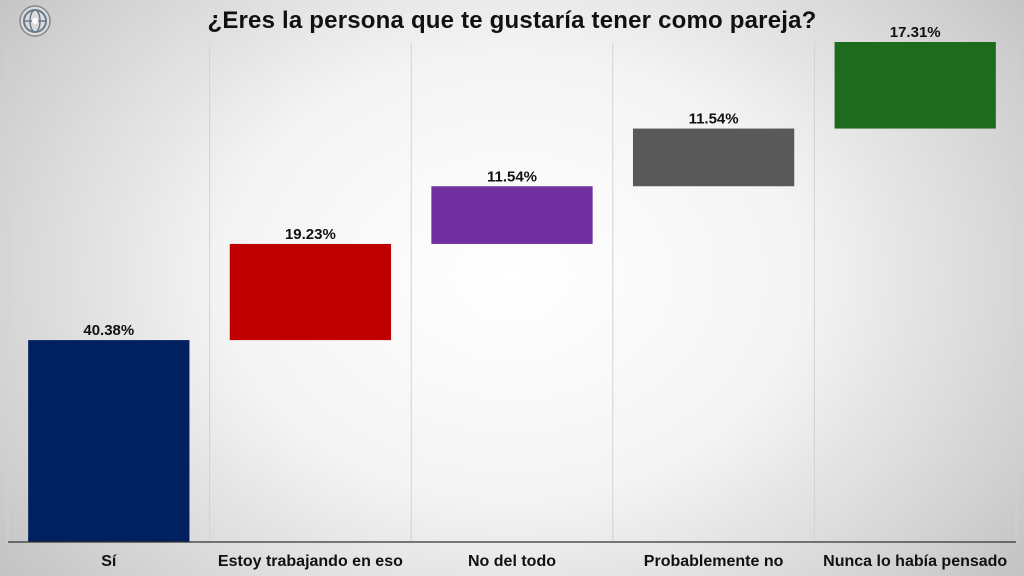  What do you see at coordinates (35, 21) in the screenshot?
I see `globe-logo-icon` at bounding box center [35, 21].